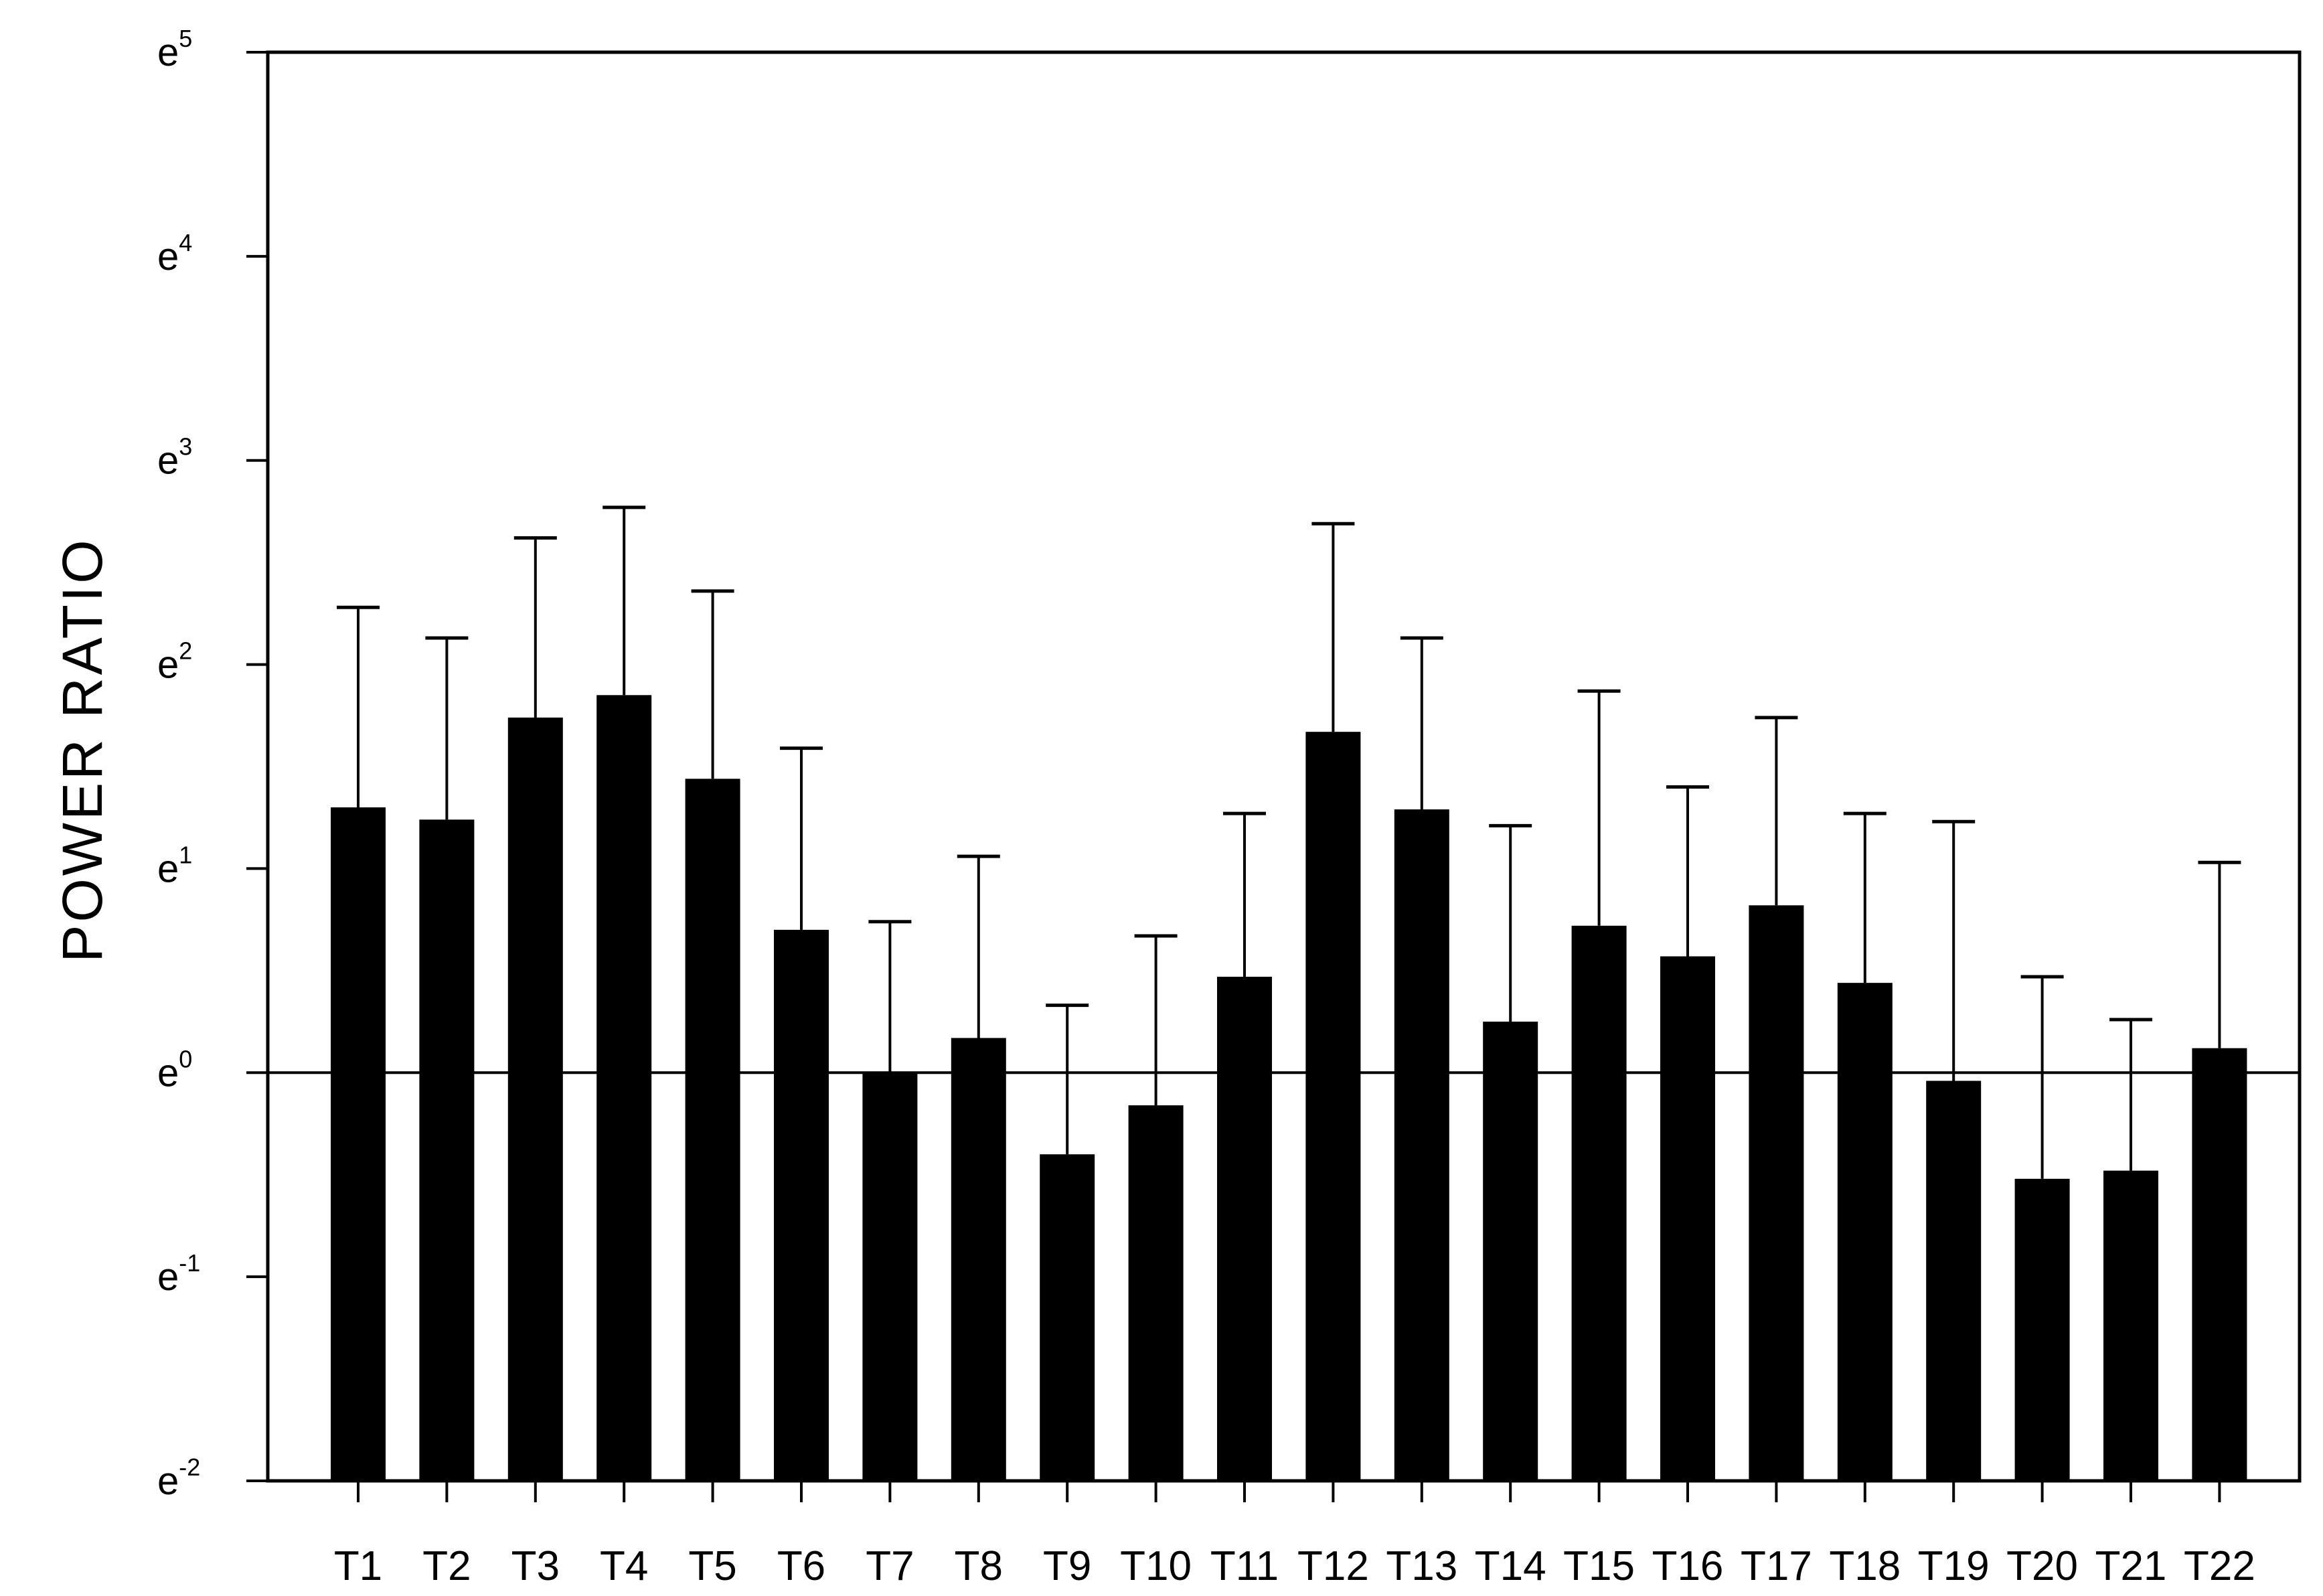 The image size is (2323, 1596). I want to click on x-tick-label-t21: T21, so click(2131, 1566).